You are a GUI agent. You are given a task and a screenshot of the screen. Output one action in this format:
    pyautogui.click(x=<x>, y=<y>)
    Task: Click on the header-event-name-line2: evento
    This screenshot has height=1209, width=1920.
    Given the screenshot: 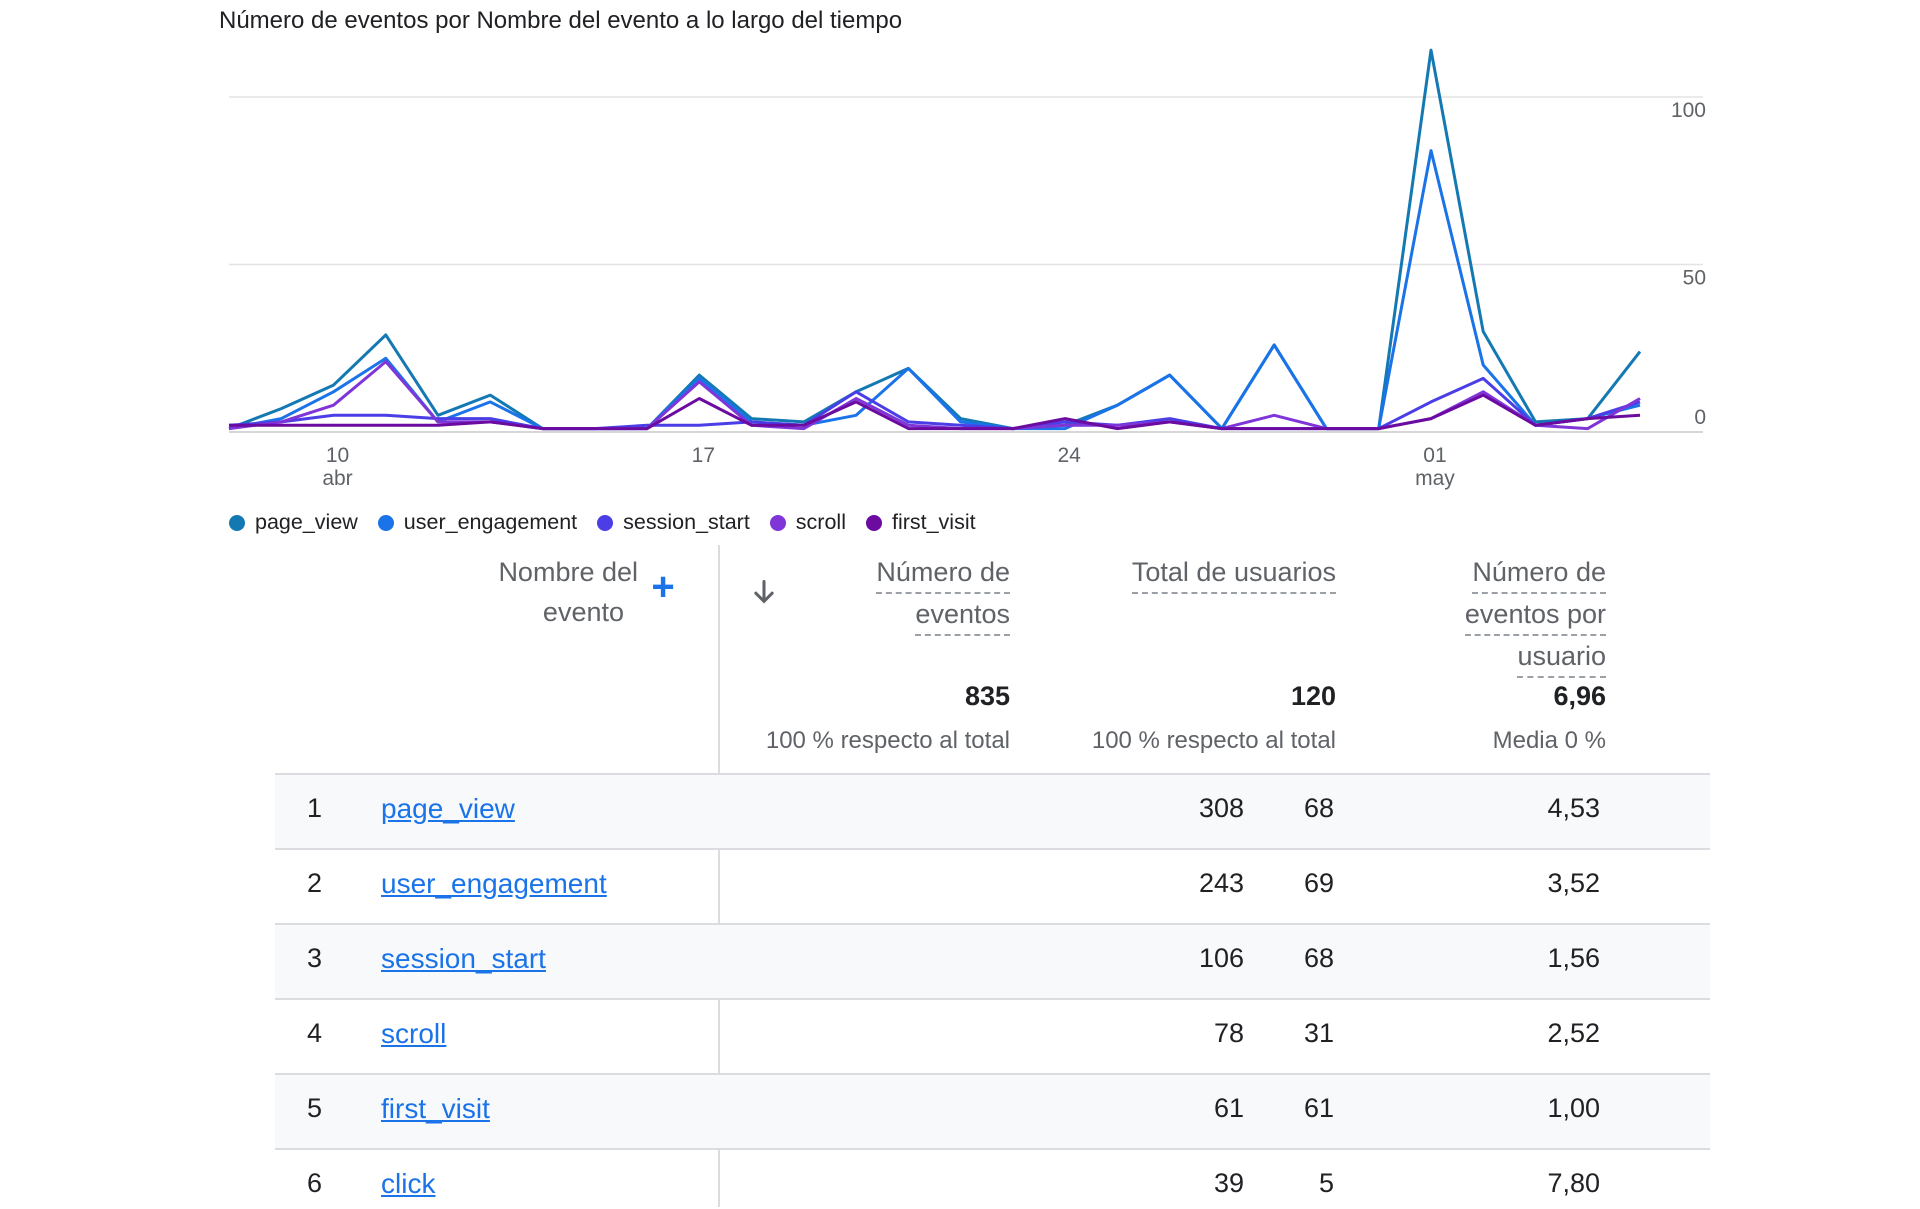 What is the action you would take?
    pyautogui.click(x=583, y=612)
    